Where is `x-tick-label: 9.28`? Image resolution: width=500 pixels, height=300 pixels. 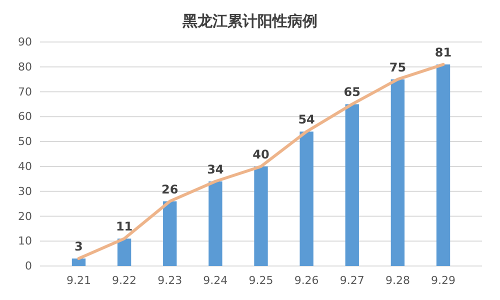 x-tick-label: 9.28 is located at coordinates (397, 280).